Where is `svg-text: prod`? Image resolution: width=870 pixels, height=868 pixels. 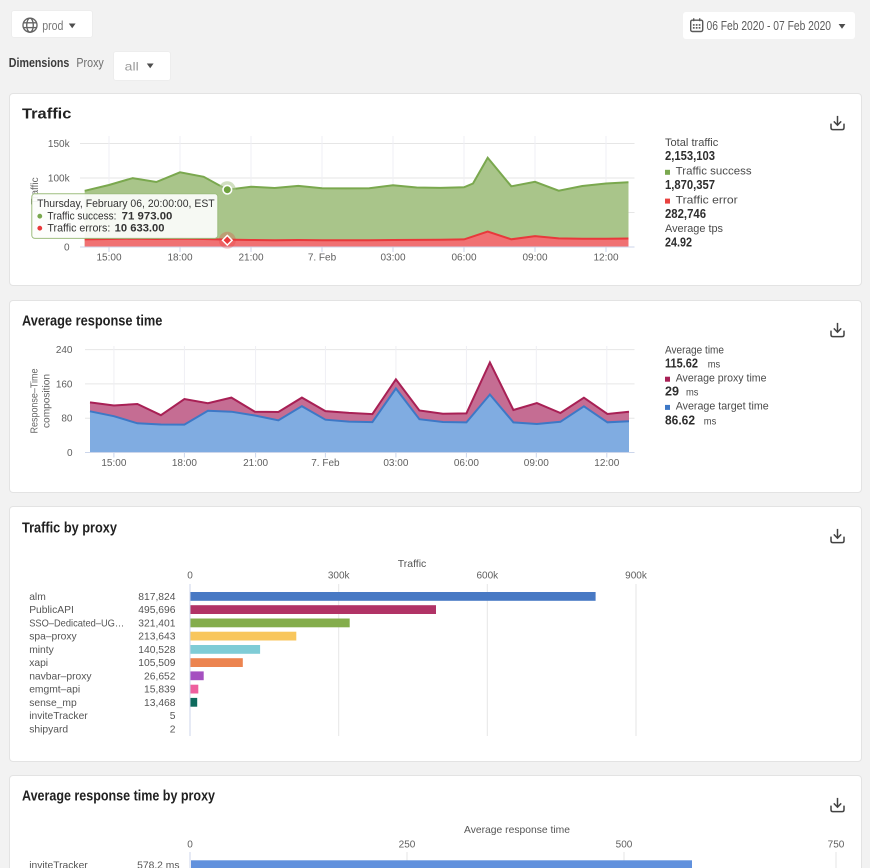 svg-text: prod is located at coordinates (52, 26).